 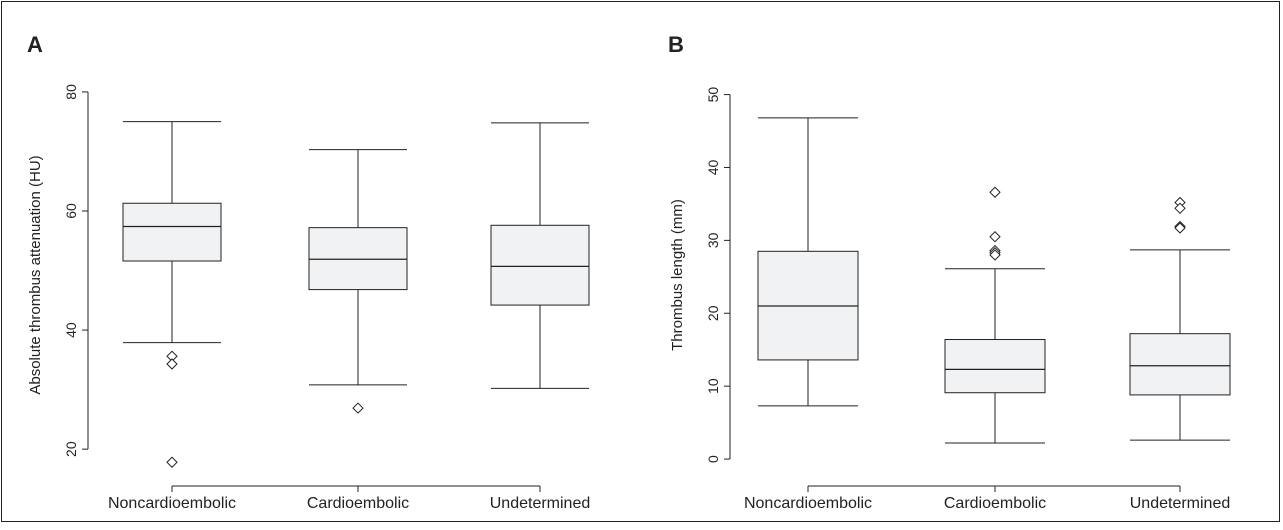 What do you see at coordinates (713, 95) in the screenshot?
I see `y-tick-label: 50` at bounding box center [713, 95].